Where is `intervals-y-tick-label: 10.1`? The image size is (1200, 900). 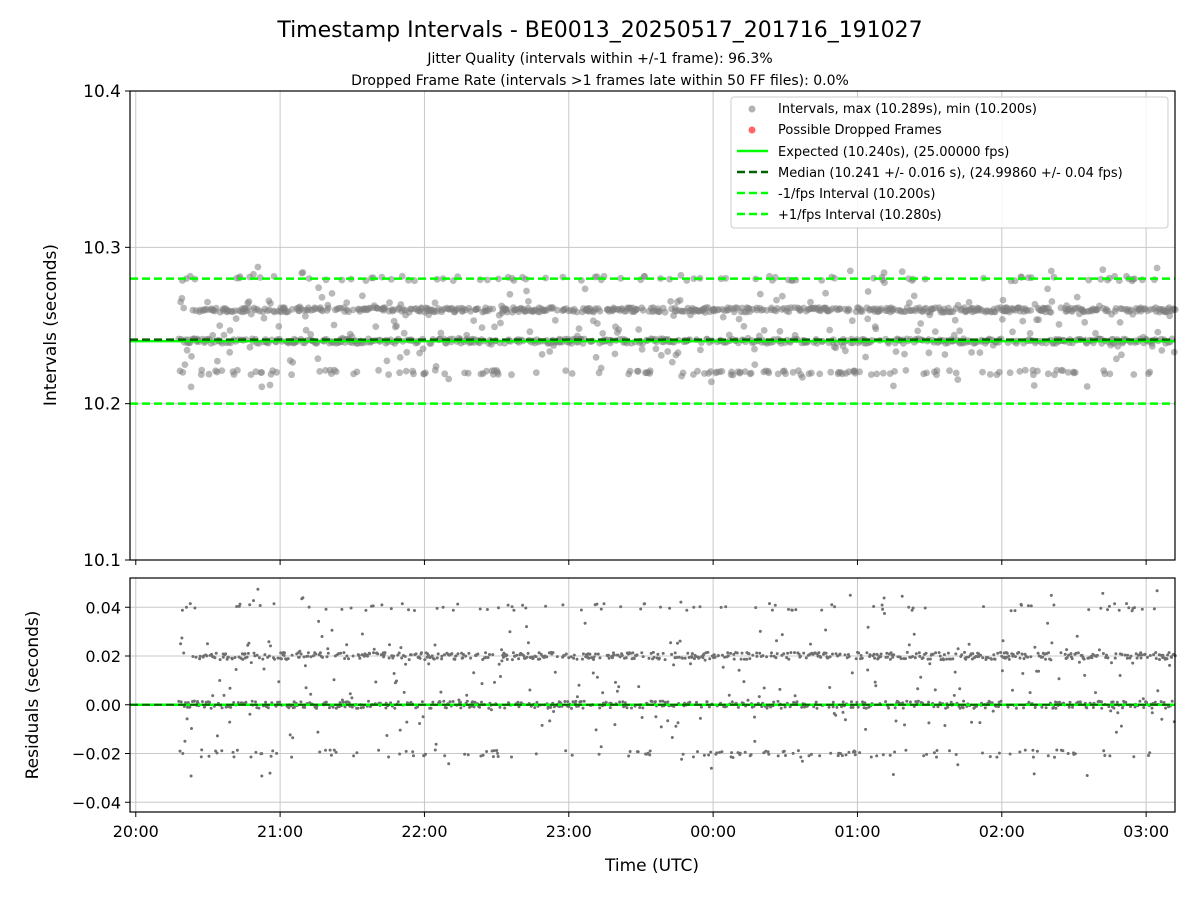 intervals-y-tick-label: 10.1 is located at coordinates (102, 561).